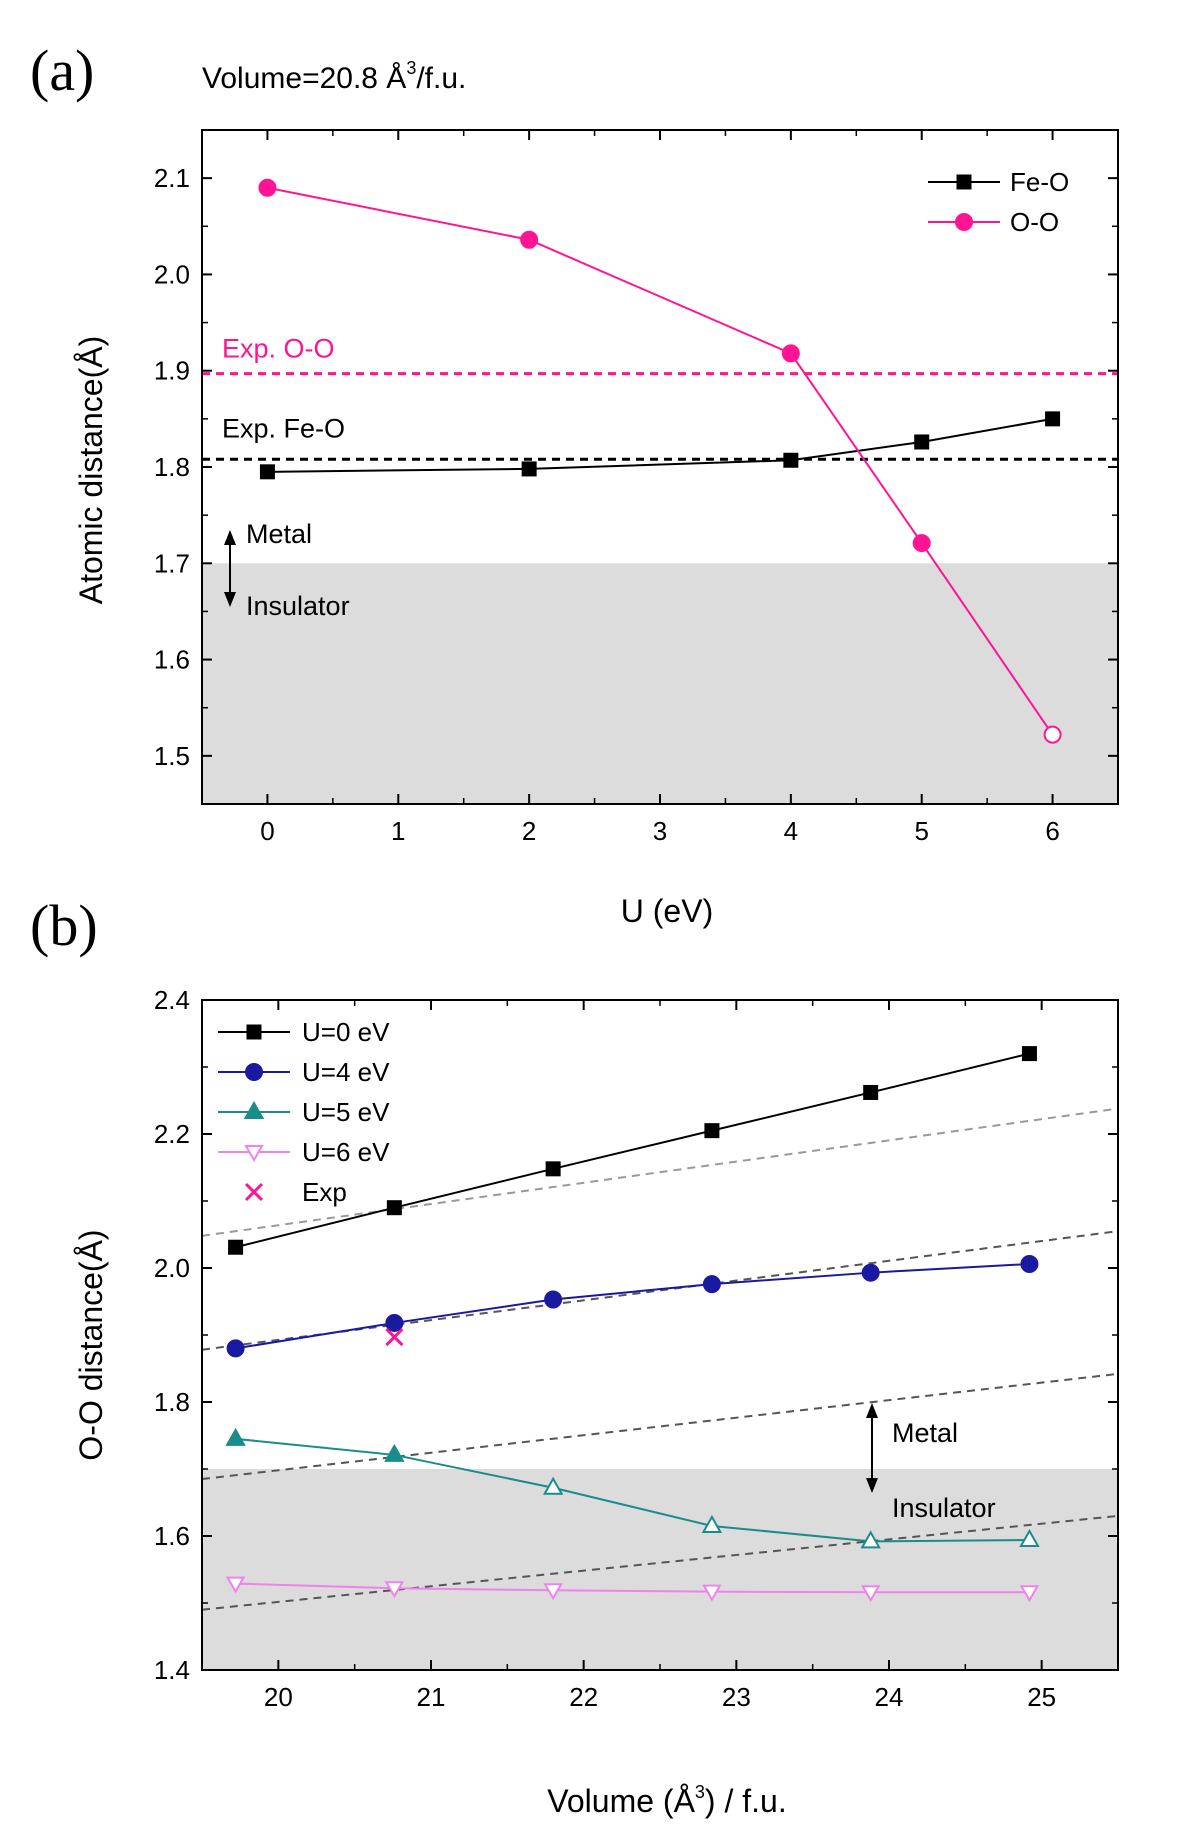  I want to click on y-tick-label: 2.2, so click(172, 1134).